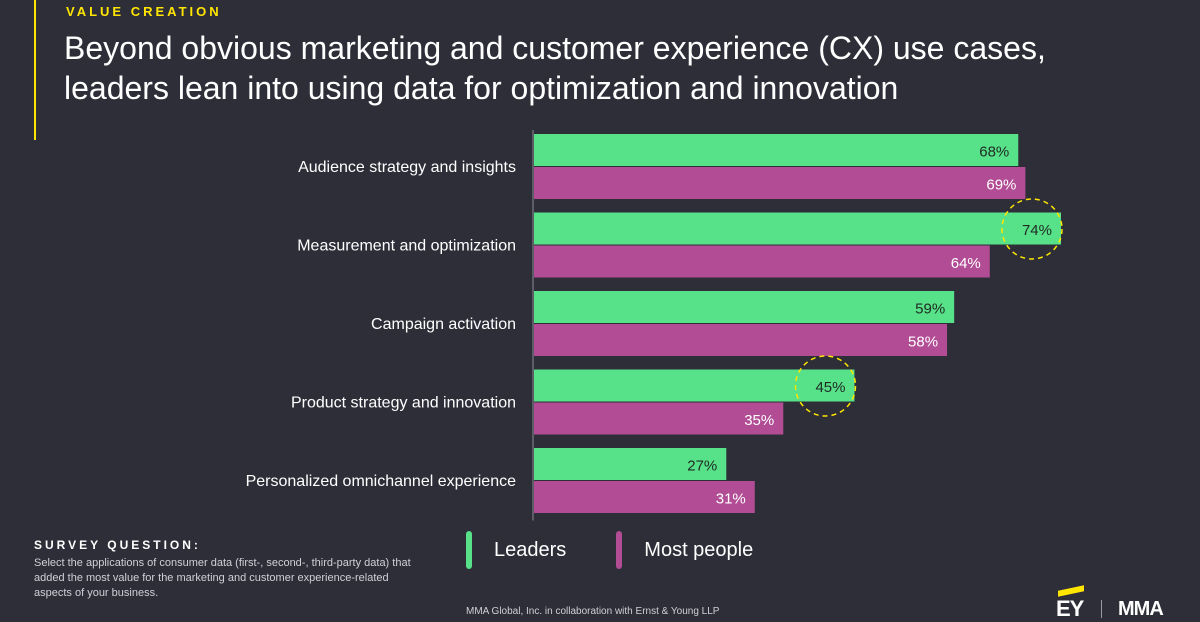 The width and height of the screenshot is (1200, 622). Describe the element at coordinates (1101, 609) in the screenshot. I see `logo-divider` at that location.